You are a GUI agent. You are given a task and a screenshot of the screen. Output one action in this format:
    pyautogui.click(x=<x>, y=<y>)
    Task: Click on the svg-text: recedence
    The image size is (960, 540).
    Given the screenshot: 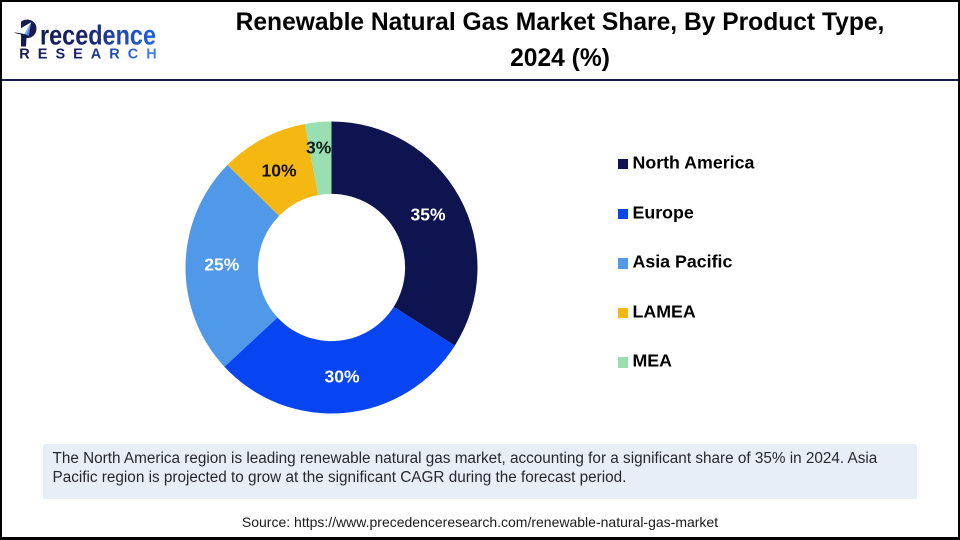 What is the action you would take?
    pyautogui.click(x=98, y=35)
    